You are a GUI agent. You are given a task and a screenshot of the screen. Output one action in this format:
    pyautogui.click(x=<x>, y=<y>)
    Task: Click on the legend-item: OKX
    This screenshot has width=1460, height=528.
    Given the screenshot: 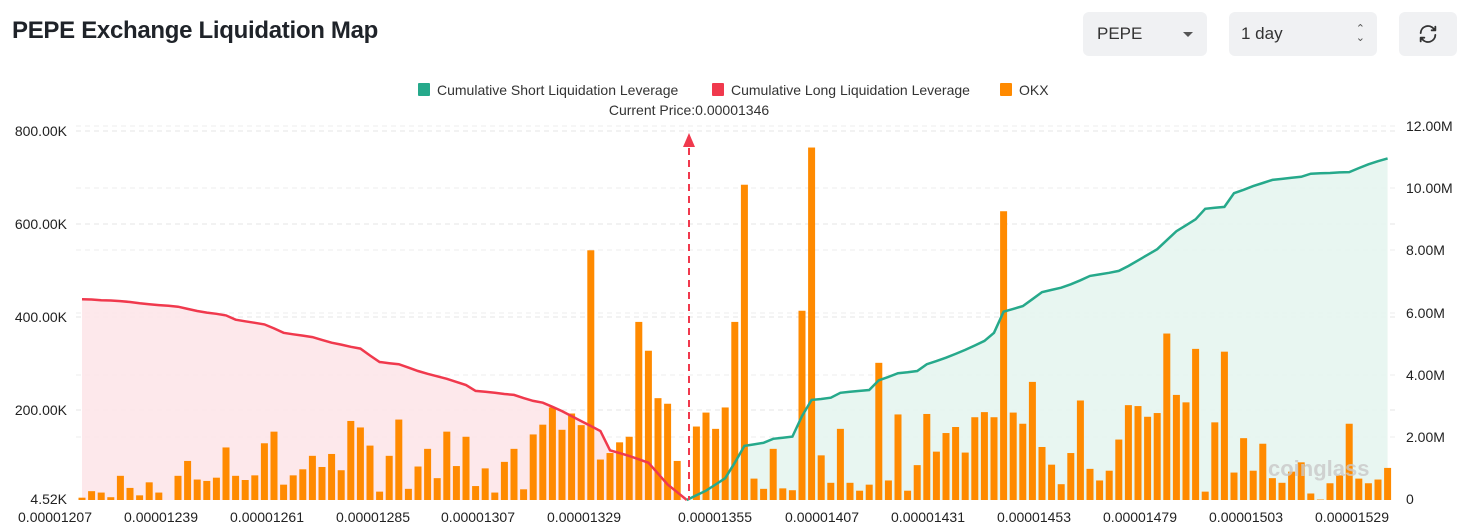 What is the action you would take?
    pyautogui.click(x=1024, y=90)
    